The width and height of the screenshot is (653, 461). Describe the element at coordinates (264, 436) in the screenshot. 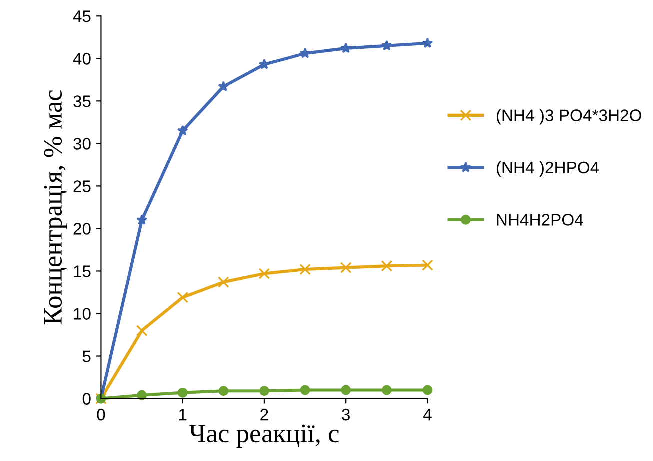

I see `x-axis-title: Час реакції, с` at that location.